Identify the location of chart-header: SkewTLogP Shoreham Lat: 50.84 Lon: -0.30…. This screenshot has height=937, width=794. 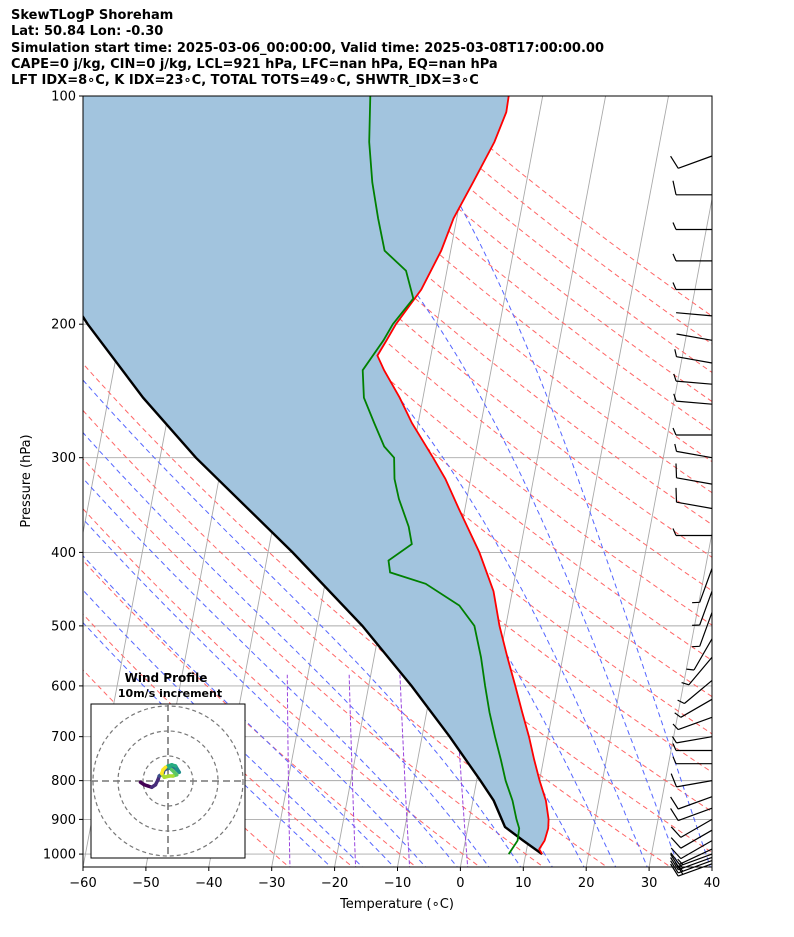
(307, 48).